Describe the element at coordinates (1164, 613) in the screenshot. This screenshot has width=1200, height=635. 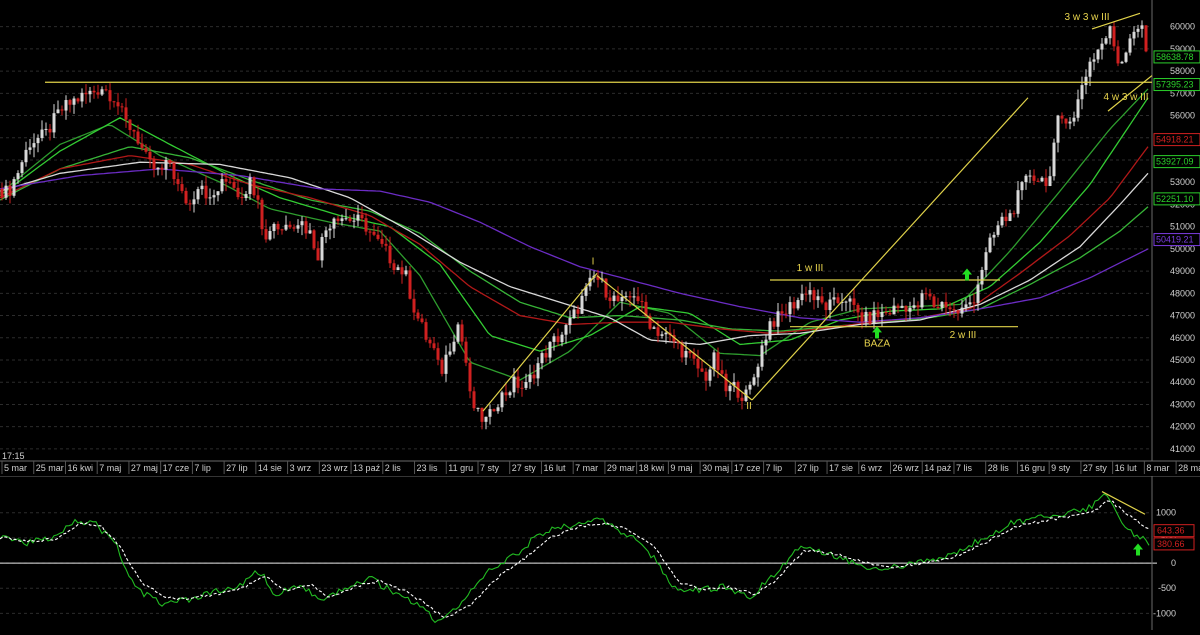
I see `oscillator-tick-label: -1000` at that location.